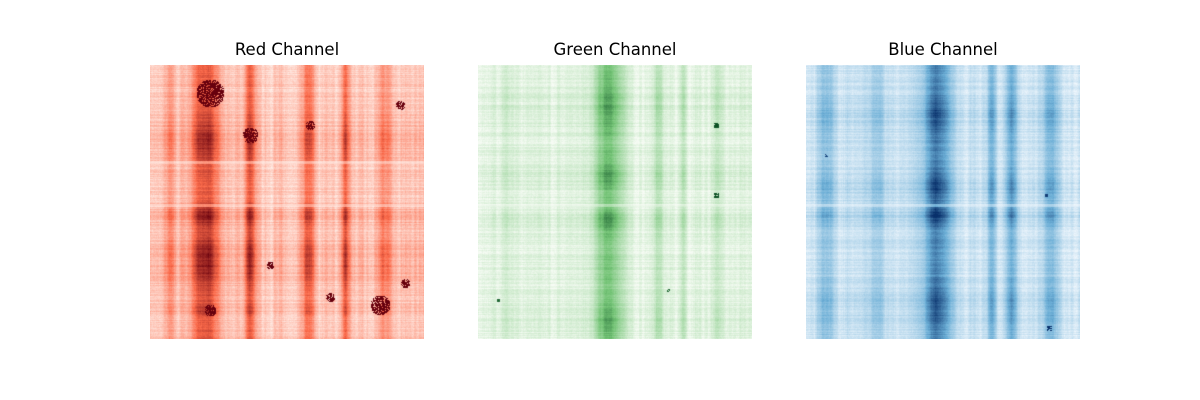 This screenshot has height=400, width=1200. What do you see at coordinates (287, 49) in the screenshot?
I see `red-channel-title: Red Channel` at bounding box center [287, 49].